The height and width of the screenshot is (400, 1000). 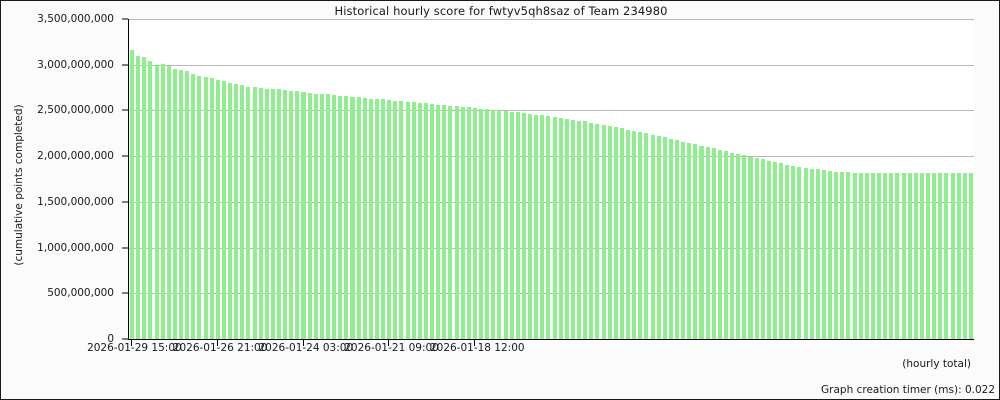 I want to click on y-axis-title: (cumulative points completed), so click(x=19, y=185).